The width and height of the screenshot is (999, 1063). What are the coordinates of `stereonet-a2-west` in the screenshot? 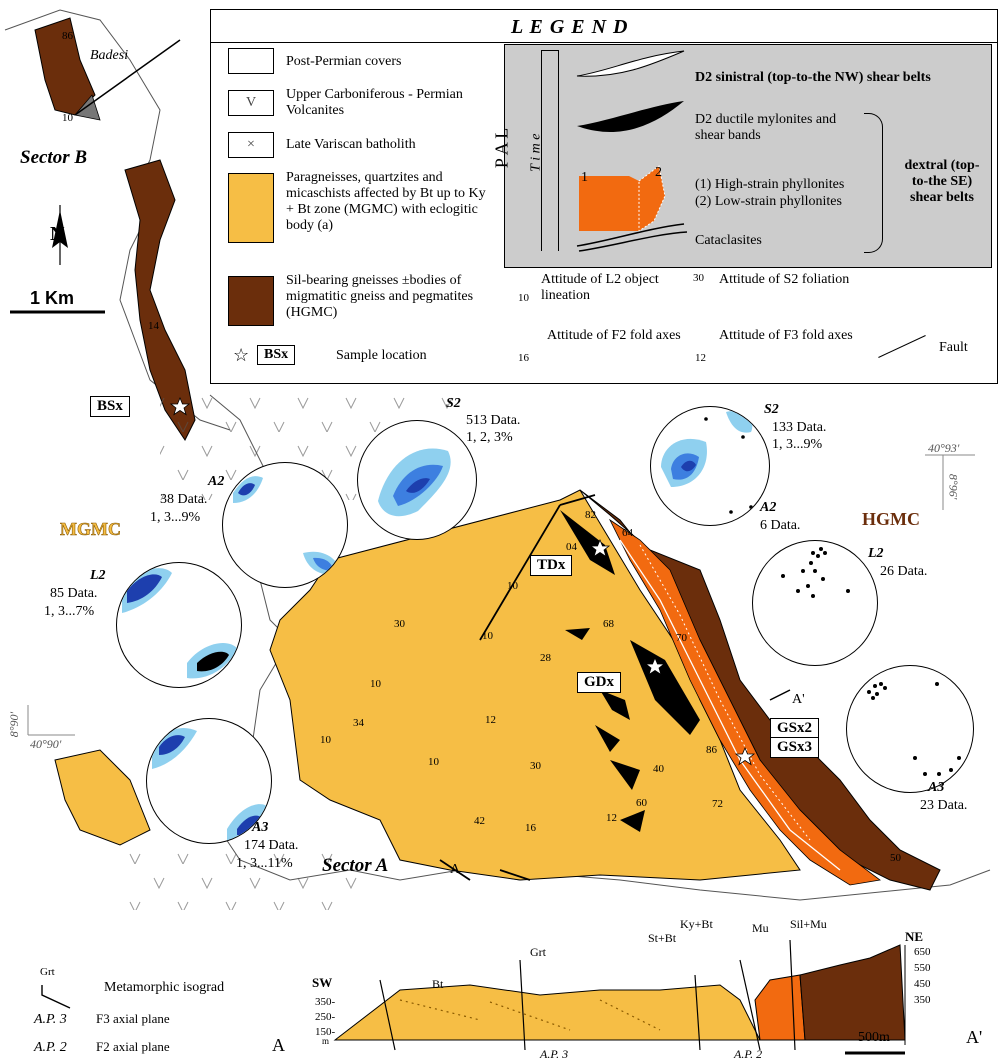 It's located at (285, 525).